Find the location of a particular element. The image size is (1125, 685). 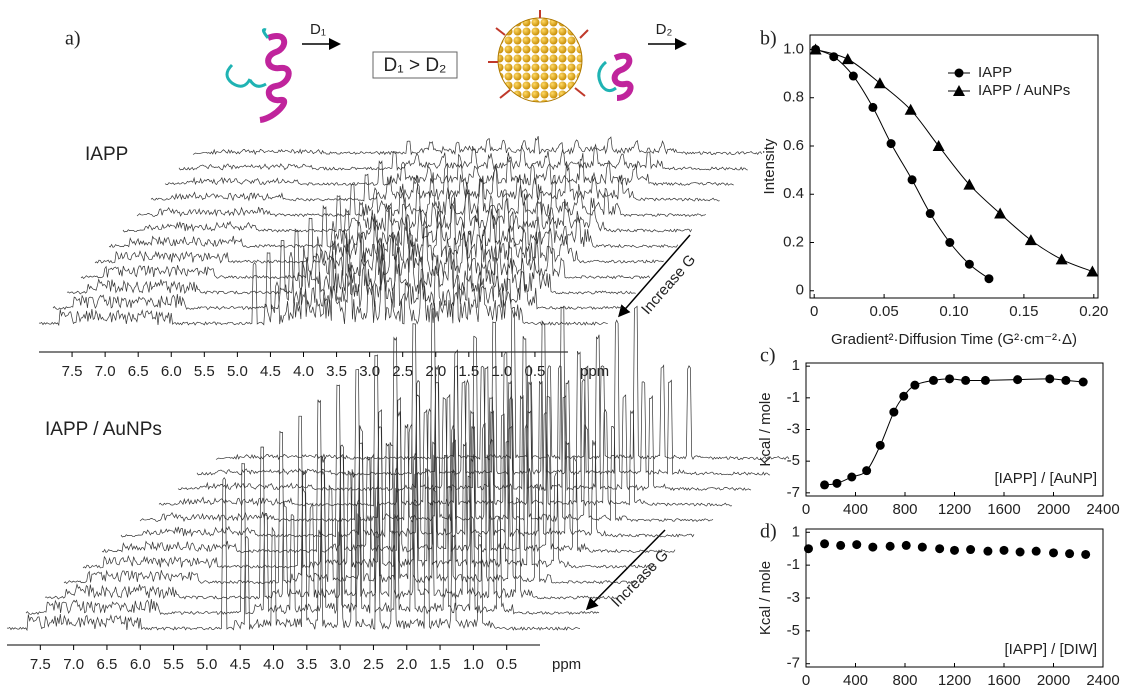

x-tick-label: 6.0 is located at coordinates (140, 664).